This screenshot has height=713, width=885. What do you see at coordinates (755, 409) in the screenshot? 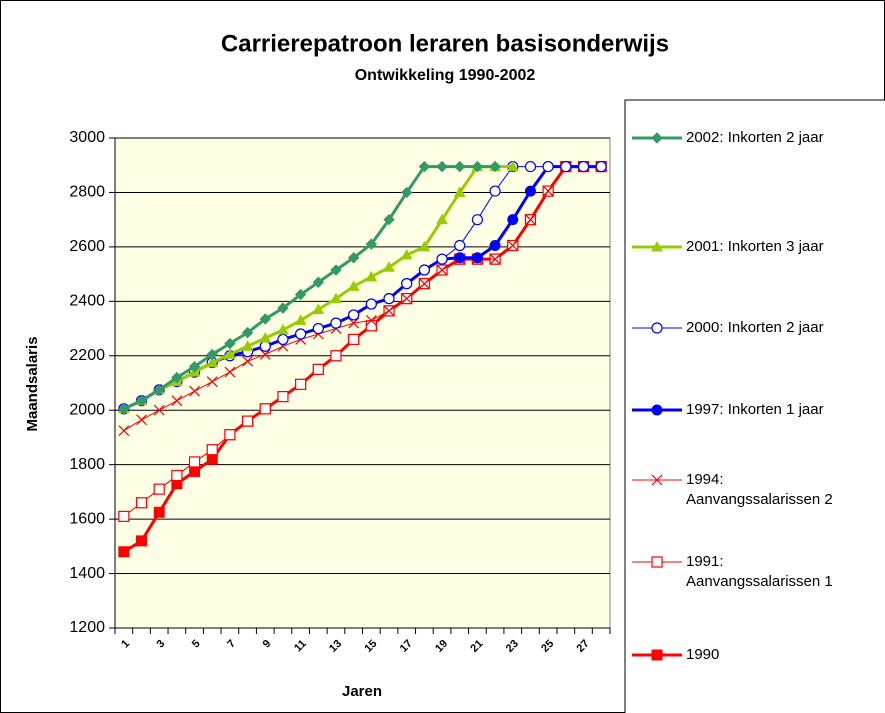
I see `legend-label: 1997: Inkorten 1 jaar` at bounding box center [755, 409].